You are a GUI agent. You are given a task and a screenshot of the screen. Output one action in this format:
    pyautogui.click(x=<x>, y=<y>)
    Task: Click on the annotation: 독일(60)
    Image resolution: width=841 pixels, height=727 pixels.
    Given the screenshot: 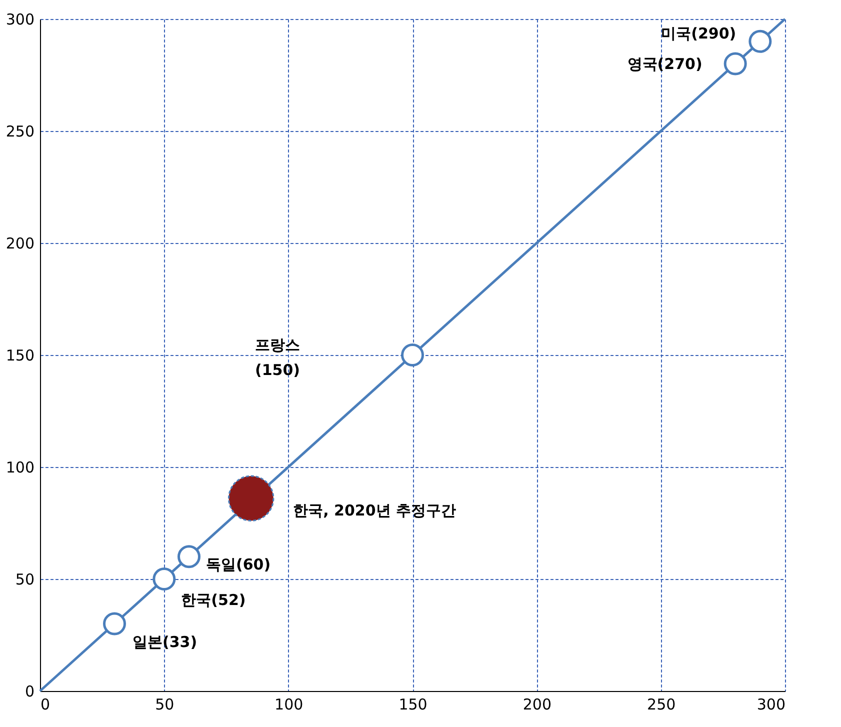 What is the action you would take?
    pyautogui.click(x=238, y=565)
    